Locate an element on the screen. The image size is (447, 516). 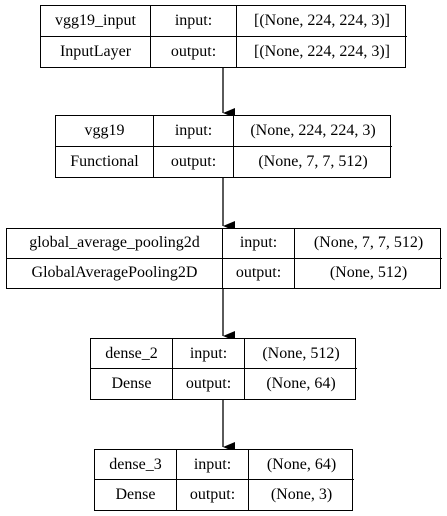
layer-name: dense_2 is located at coordinates (132, 354).